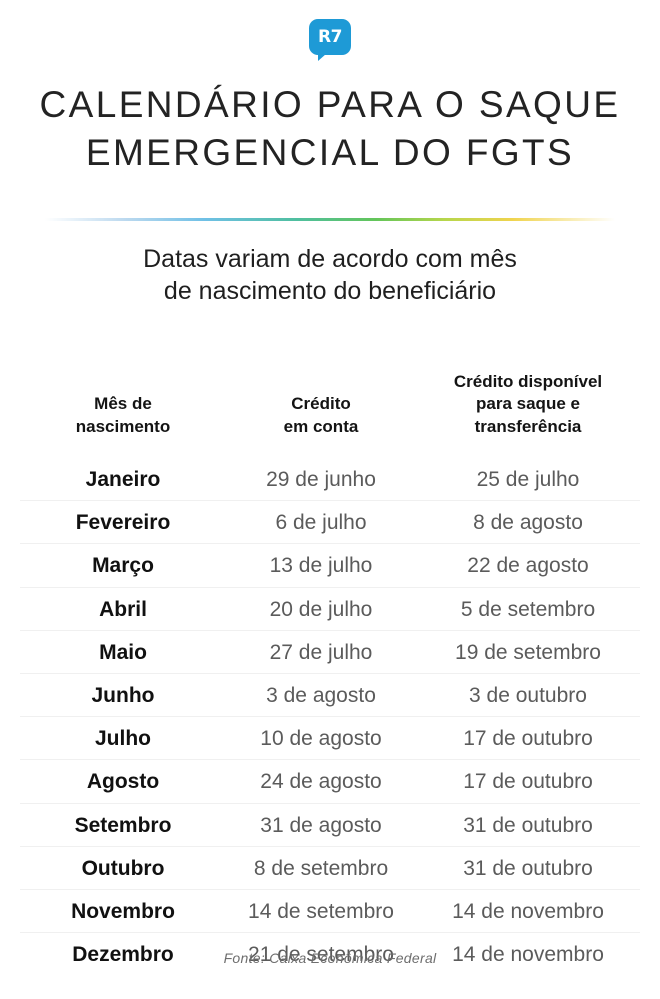 The image size is (660, 999). Describe the element at coordinates (123, 867) in the screenshot. I see `cell-month: Outubro` at that location.